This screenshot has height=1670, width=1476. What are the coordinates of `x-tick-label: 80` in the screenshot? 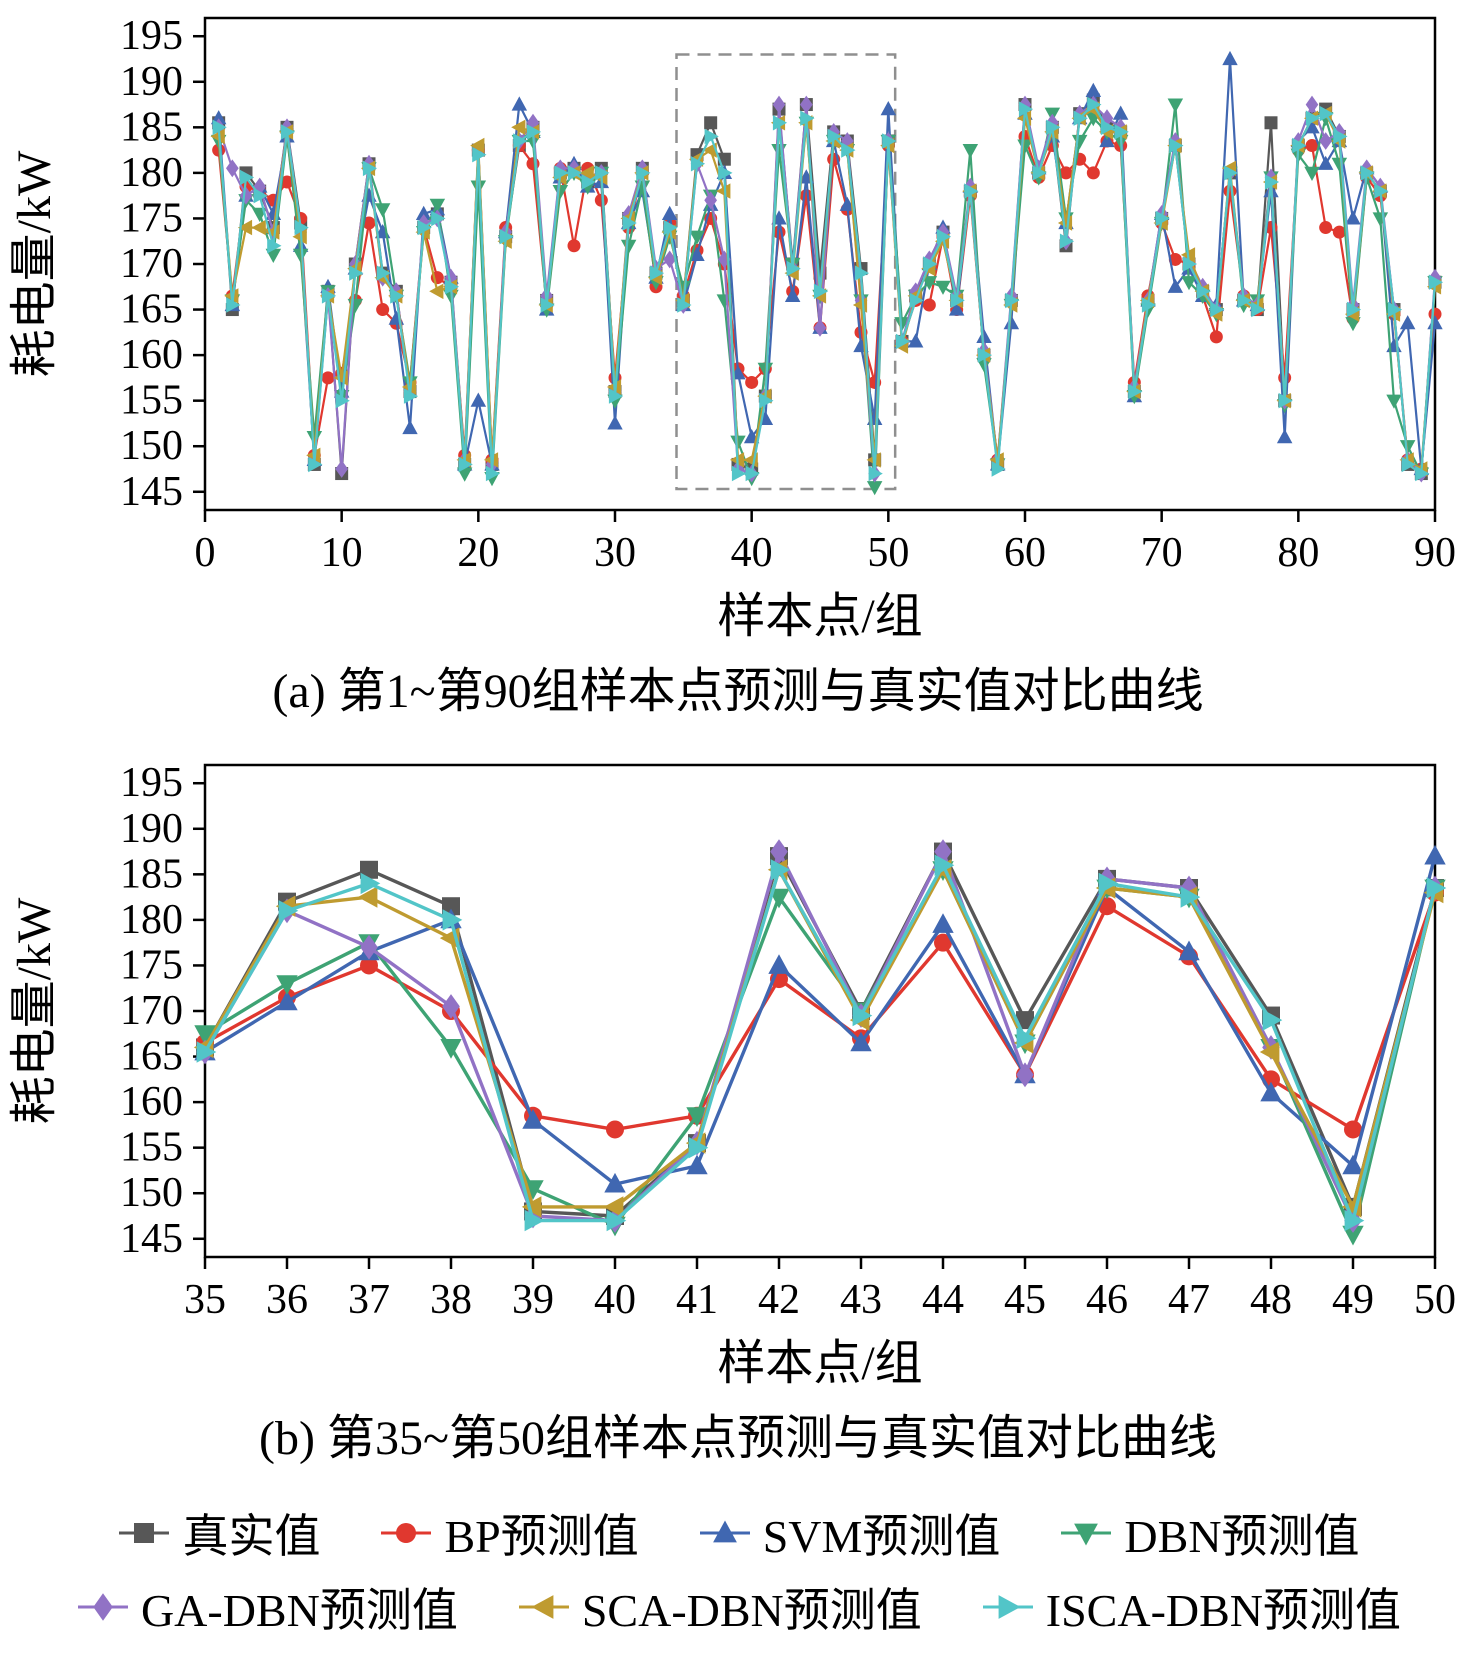 It's located at (1298, 553).